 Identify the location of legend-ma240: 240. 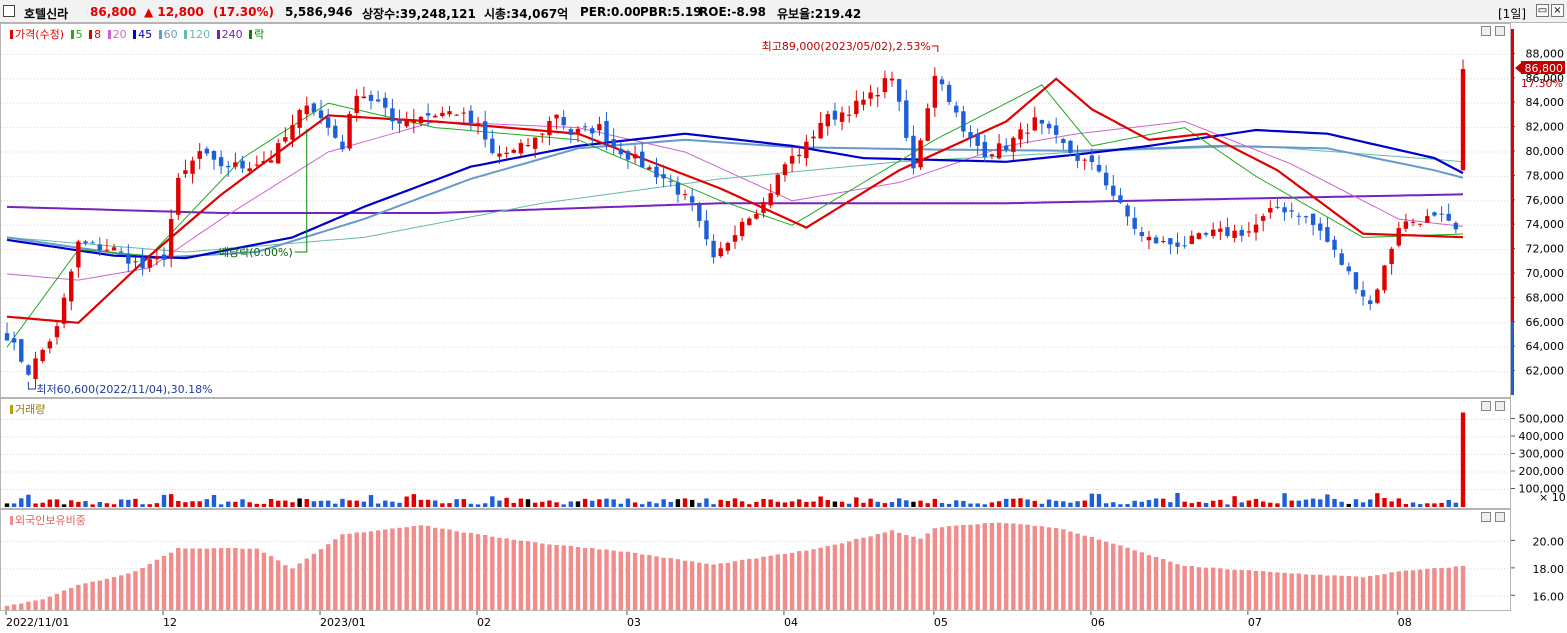
(232, 34).